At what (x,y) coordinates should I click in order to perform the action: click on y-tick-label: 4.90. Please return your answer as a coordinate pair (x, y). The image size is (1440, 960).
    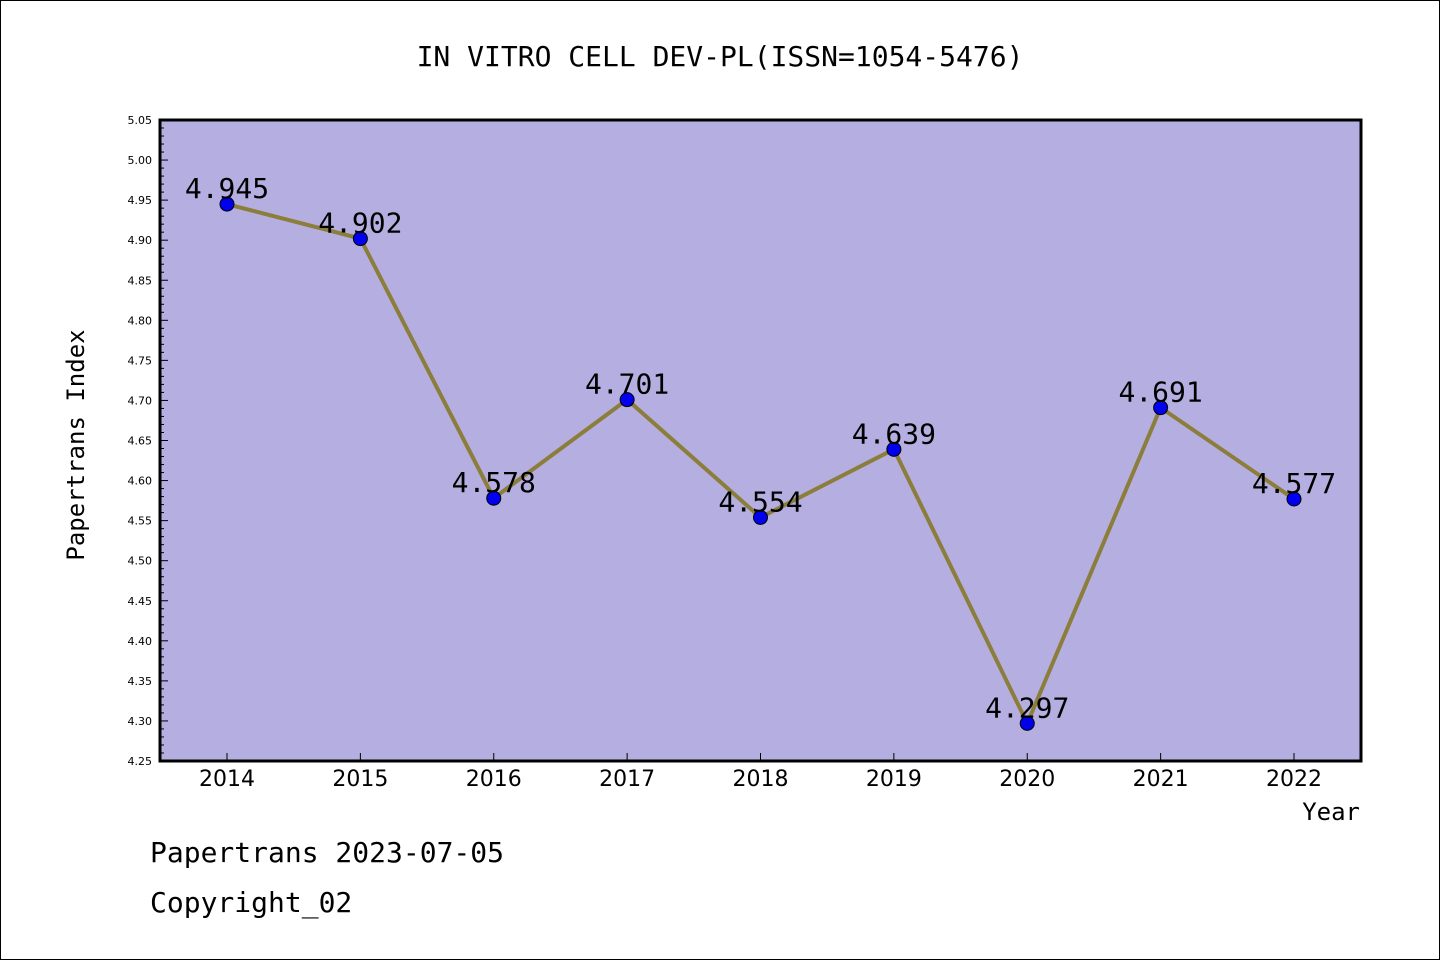
    Looking at the image, I should click on (140, 240).